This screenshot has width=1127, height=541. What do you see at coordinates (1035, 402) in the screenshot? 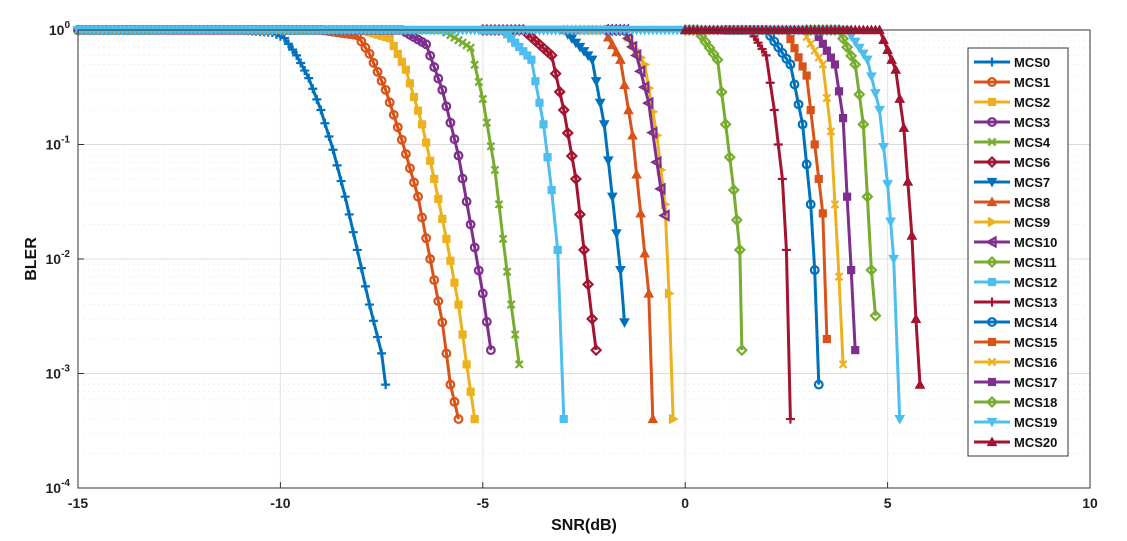
I see `legend-label: MCS18` at bounding box center [1035, 402].